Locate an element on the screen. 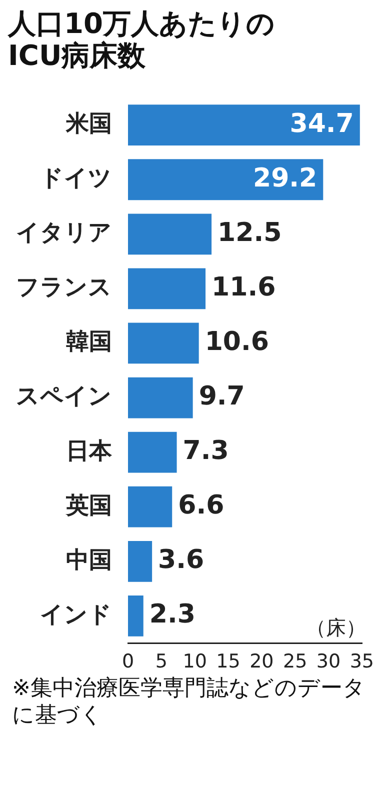 The image size is (384, 800). x-tick-label: 5 is located at coordinates (161, 661).